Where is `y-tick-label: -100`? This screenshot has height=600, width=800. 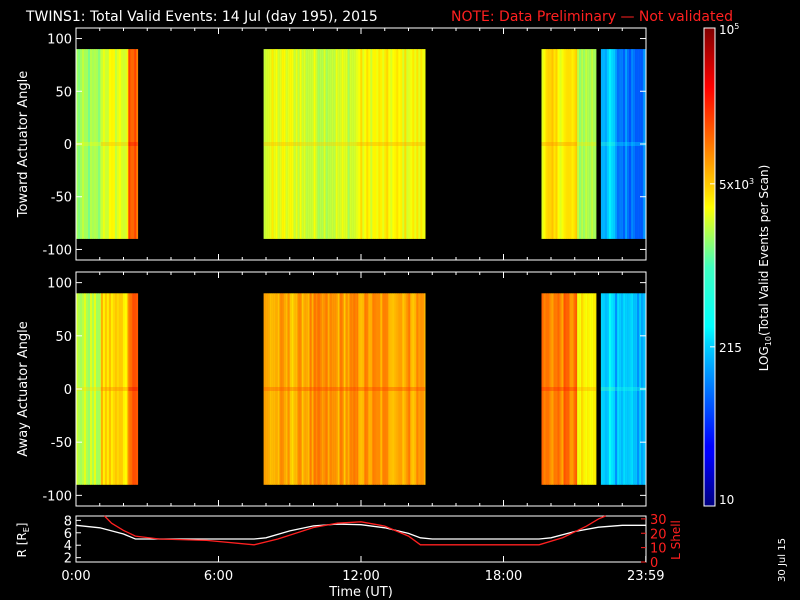 y-tick-label: -100 is located at coordinates (57, 496).